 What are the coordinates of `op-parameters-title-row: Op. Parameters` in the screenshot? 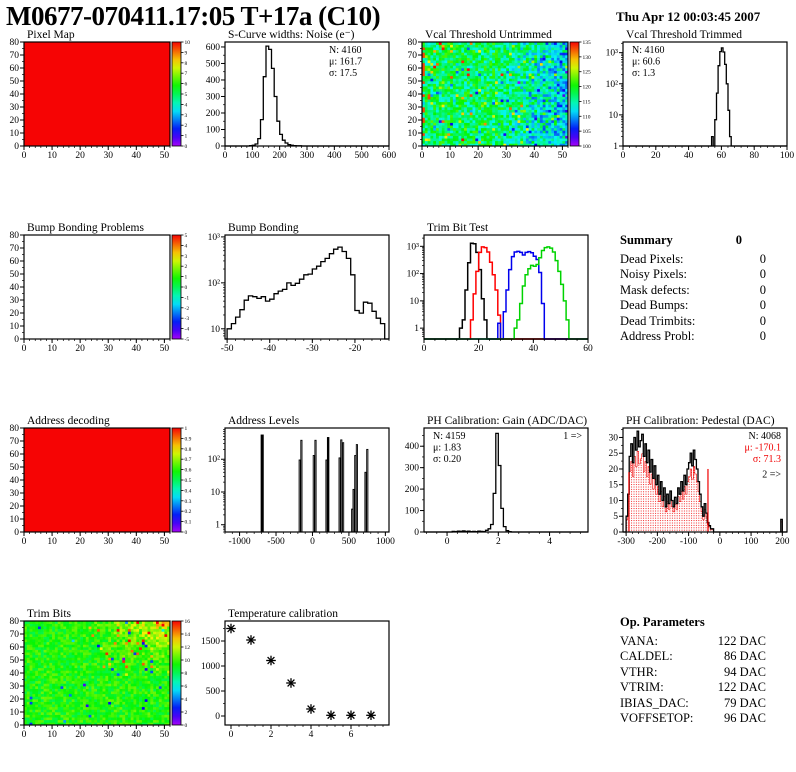 It's located at (693, 623).